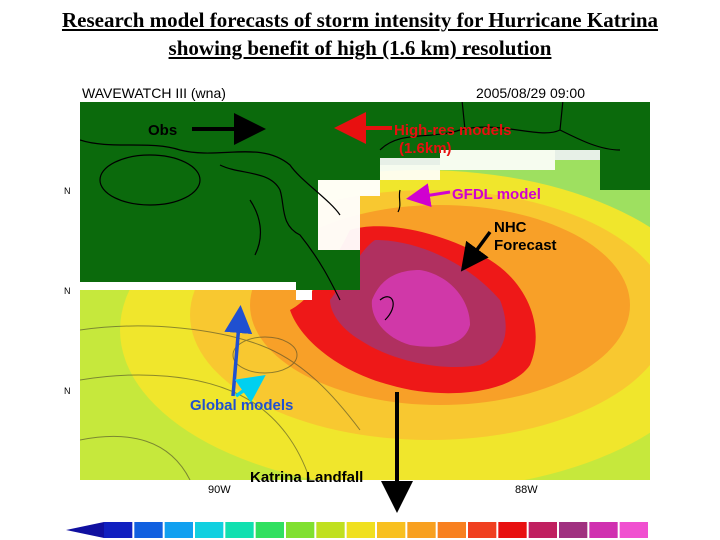 This screenshot has height=540, width=720. What do you see at coordinates (85, 530) in the screenshot?
I see `colorbar-end-triangle` at bounding box center [85, 530].